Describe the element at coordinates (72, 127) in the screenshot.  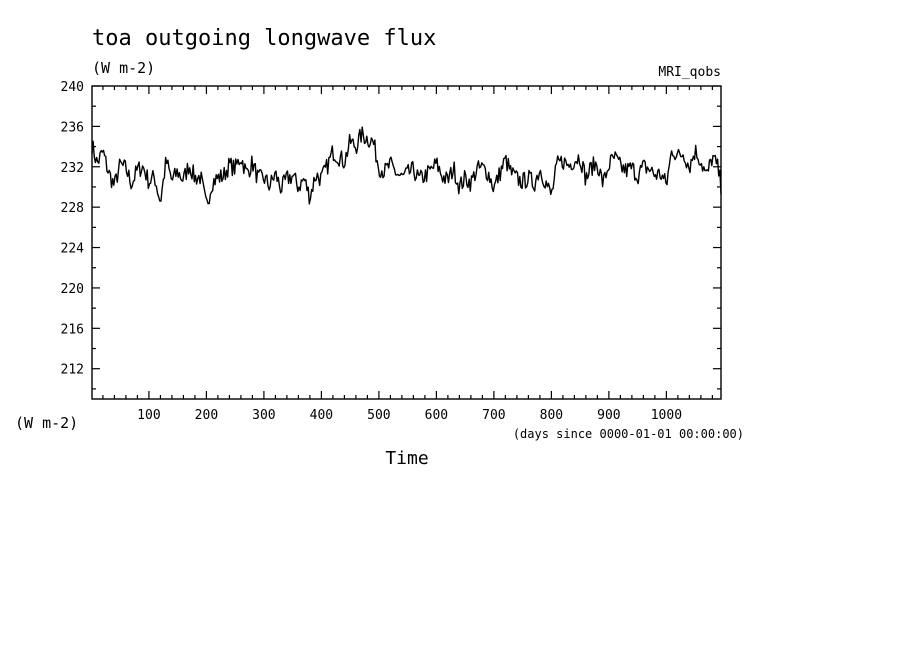
I see `y-tick-label: 236` at that location.